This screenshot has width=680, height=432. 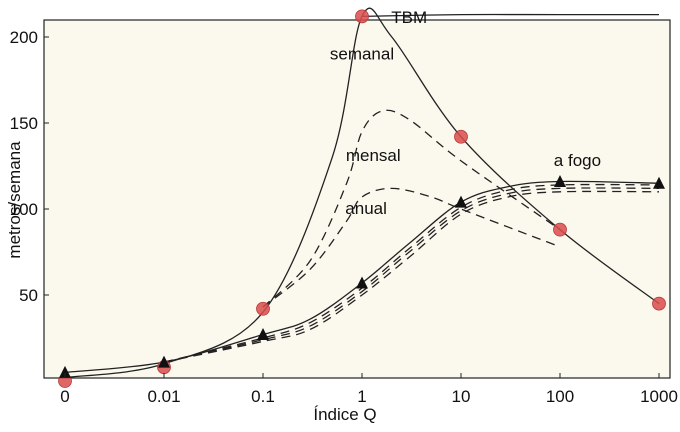 I want to click on x-axis-title: Índice Q, so click(x=344, y=414).